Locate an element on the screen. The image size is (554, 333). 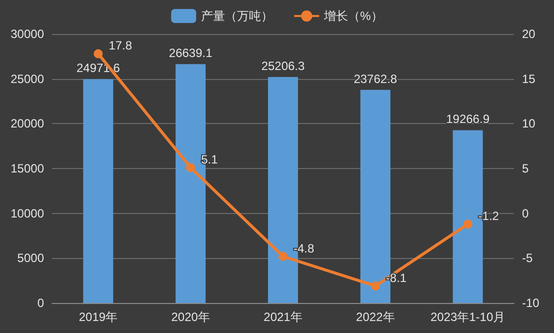
x-tick-label: 2020年 is located at coordinates (190, 317).